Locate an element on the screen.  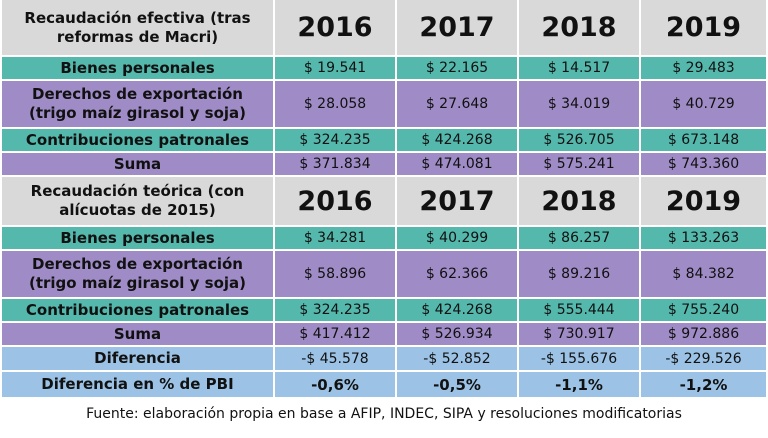
cell-value: -0,6% is located at coordinates (336, 384).